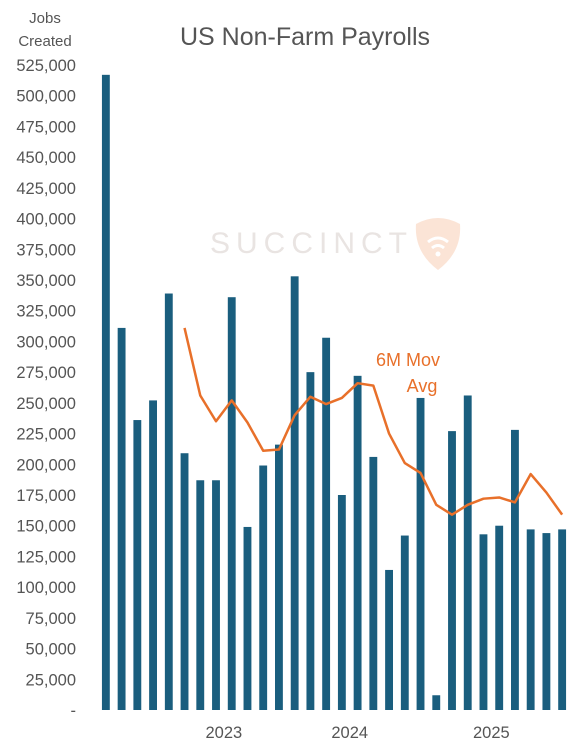  Describe the element at coordinates (51, 680) in the screenshot. I see `y-tick-label: 25,000` at that location.